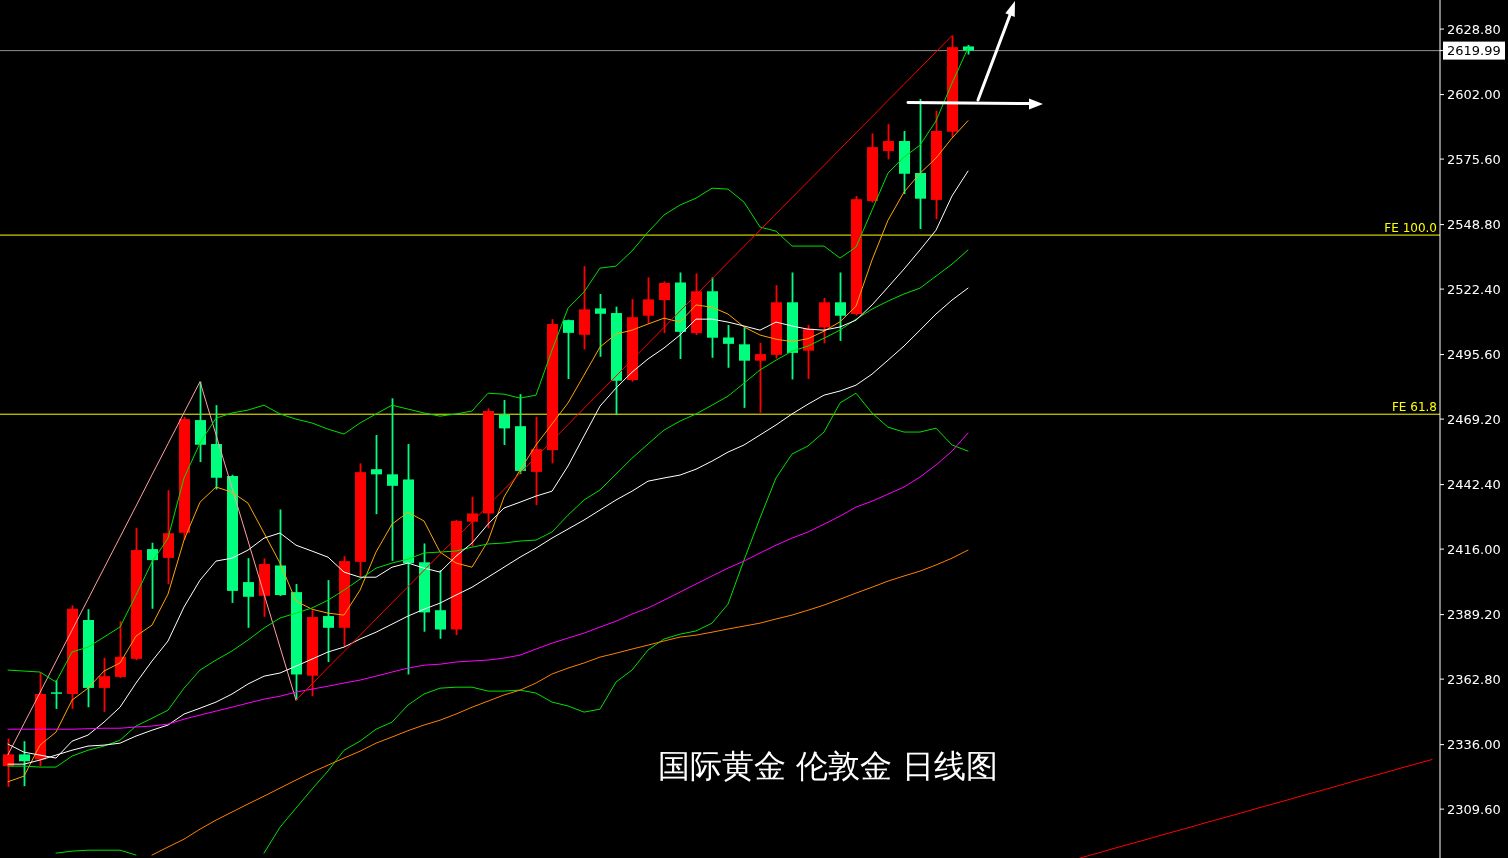  I want to click on y-tick-label: 2602.00, so click(1474, 95).